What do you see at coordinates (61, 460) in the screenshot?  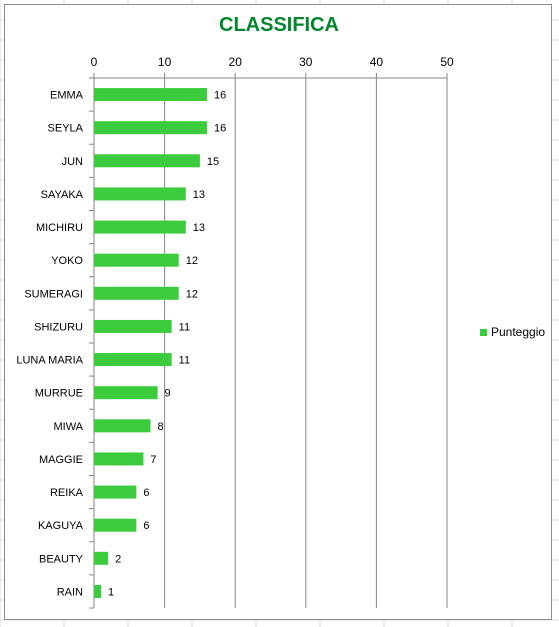 I see `category-label: MAGGIE` at bounding box center [61, 460].